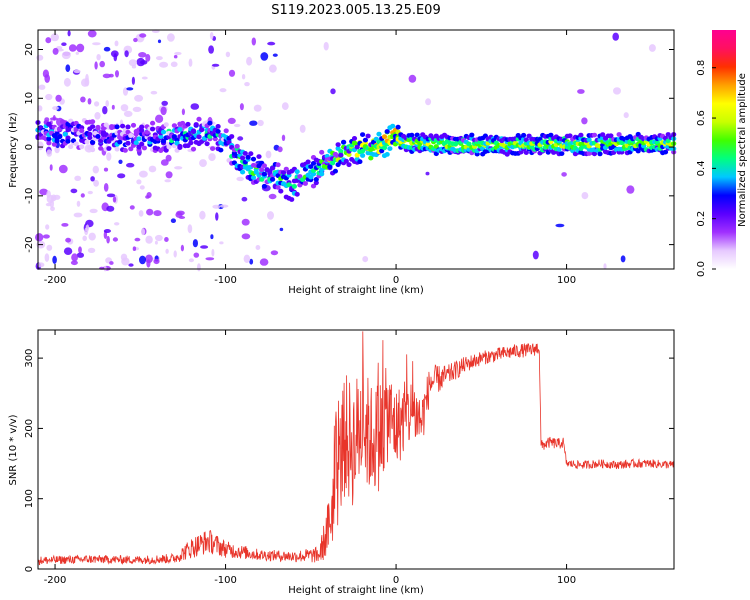 The width and height of the screenshot is (750, 600). Describe the element at coordinates (701, 219) in the screenshot. I see `colorbar-tick-label: 0.2` at that location.